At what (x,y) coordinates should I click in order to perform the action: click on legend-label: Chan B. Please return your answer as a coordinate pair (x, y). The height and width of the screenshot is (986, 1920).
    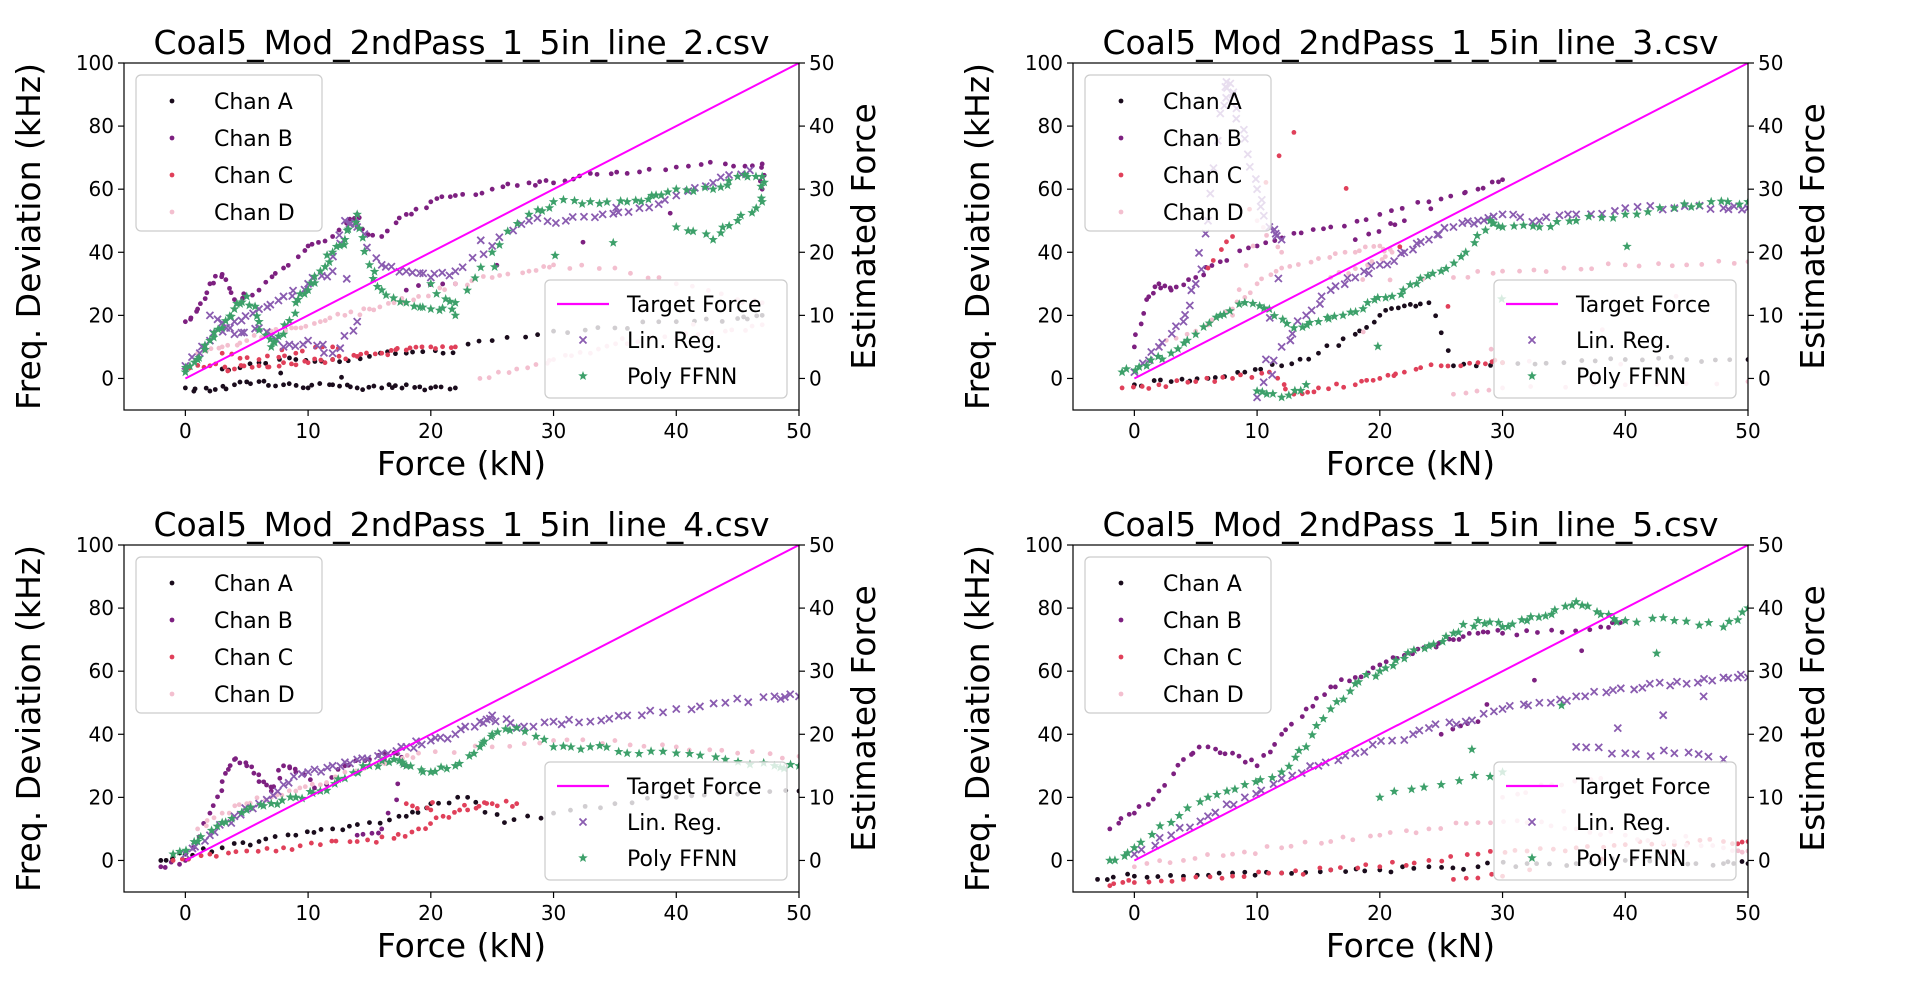
    Looking at the image, I should click on (1202, 139).